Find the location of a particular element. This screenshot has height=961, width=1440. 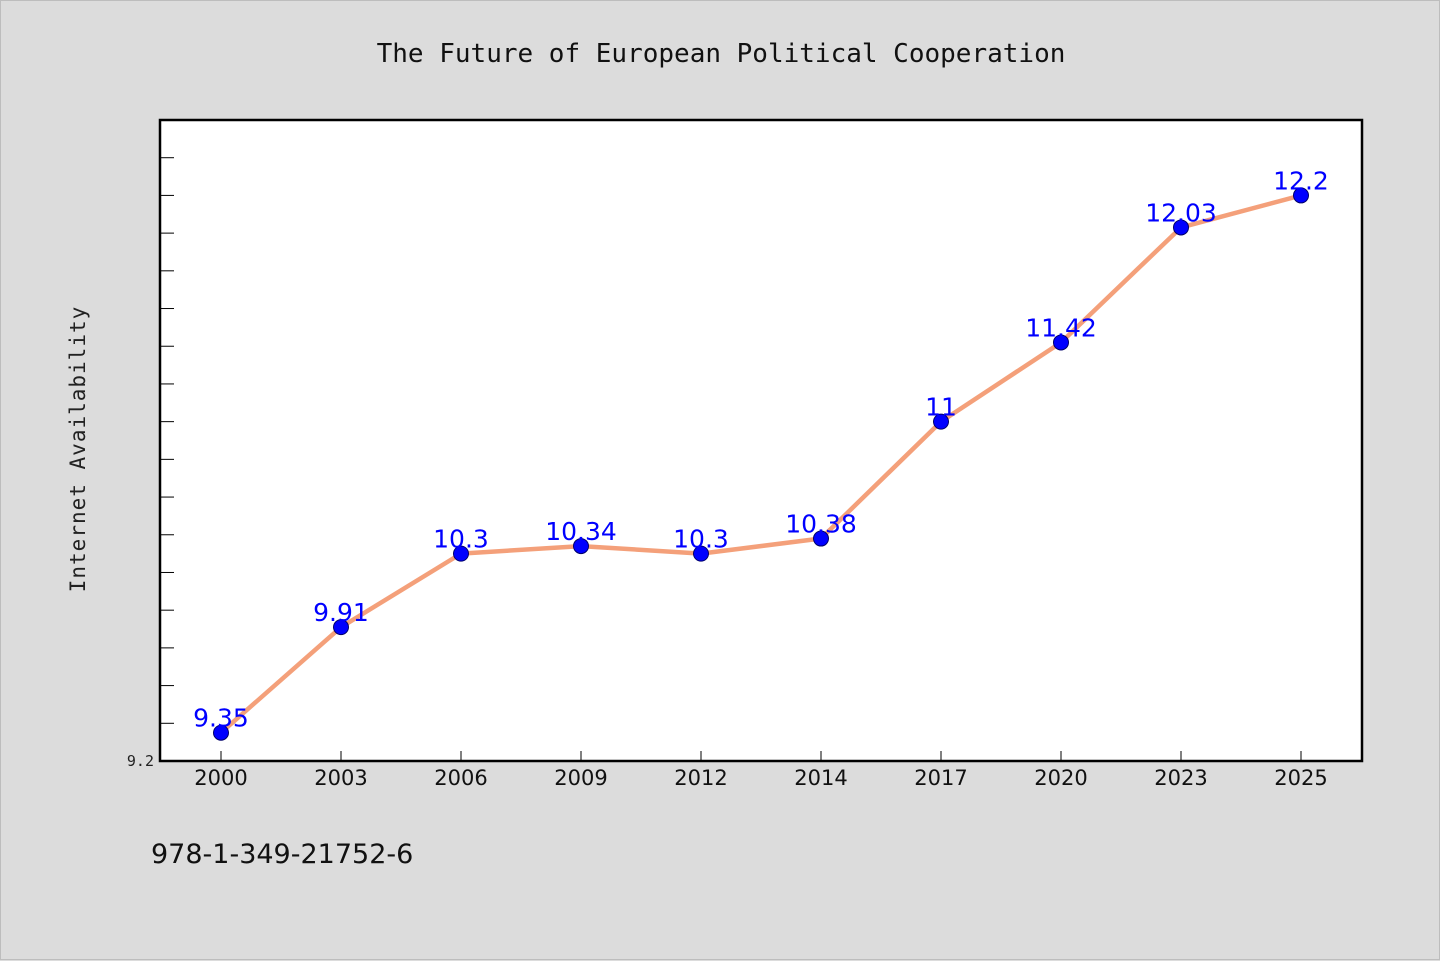

data-label: 10.34 is located at coordinates (581, 531).